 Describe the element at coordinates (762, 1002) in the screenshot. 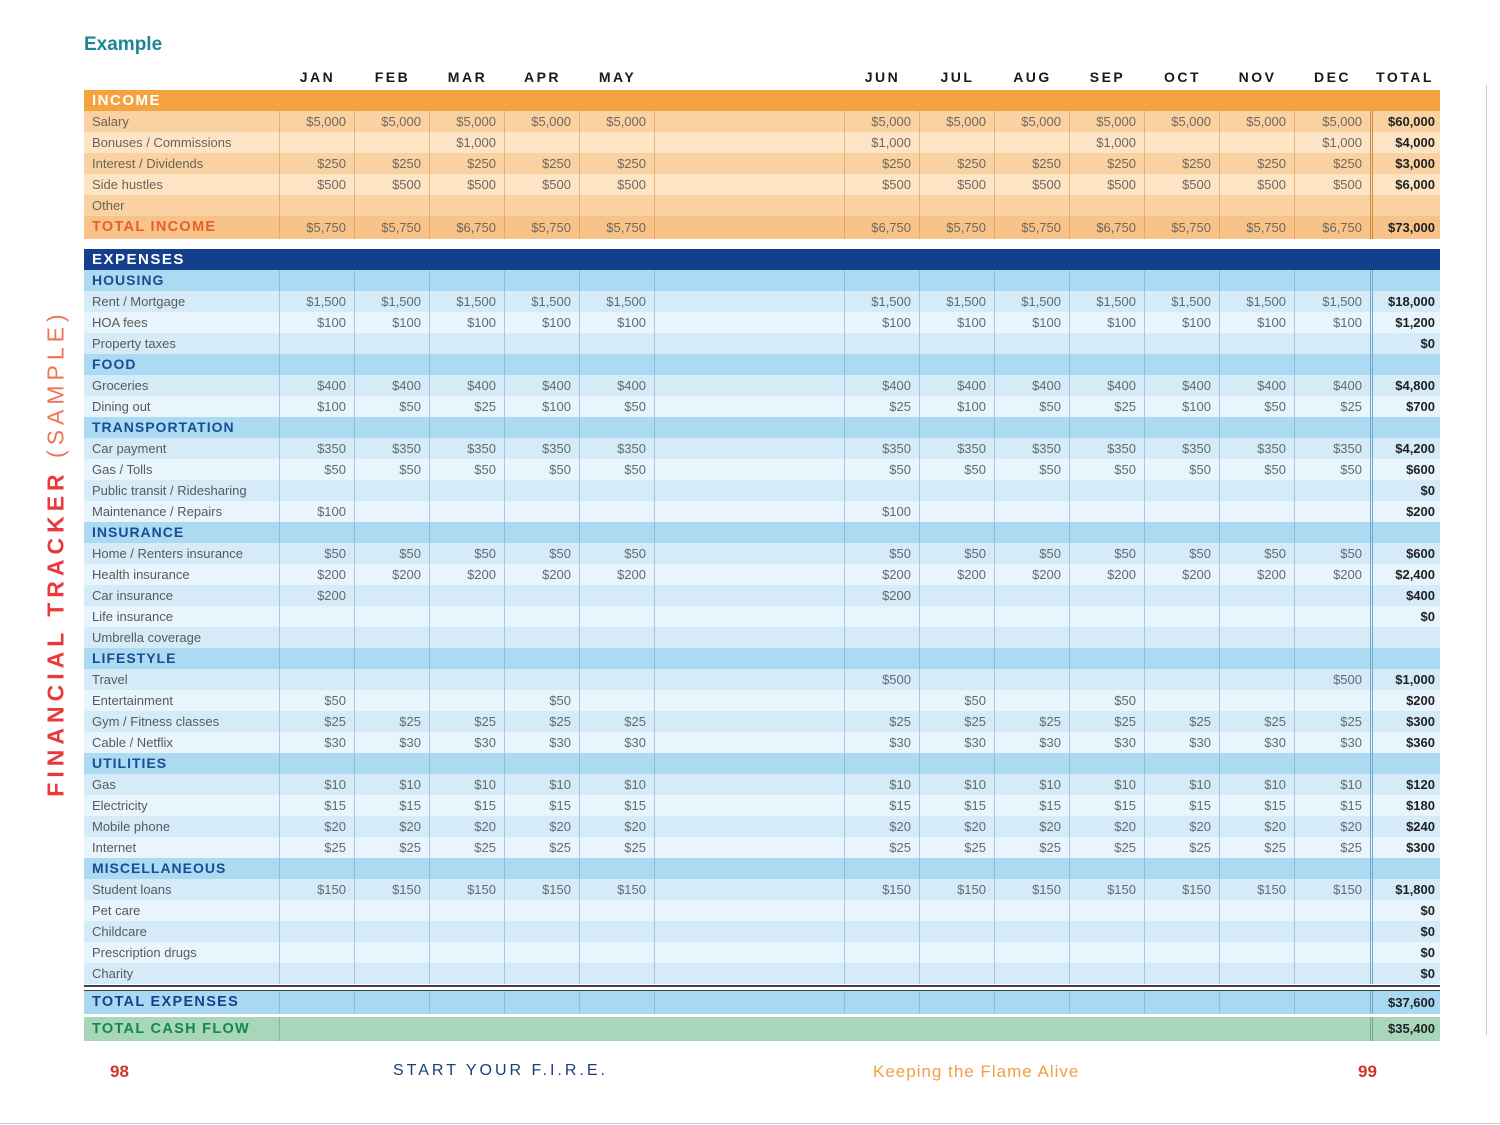

I see `total-expenses-row: TOTAL EXPENSES $37,600` at that location.